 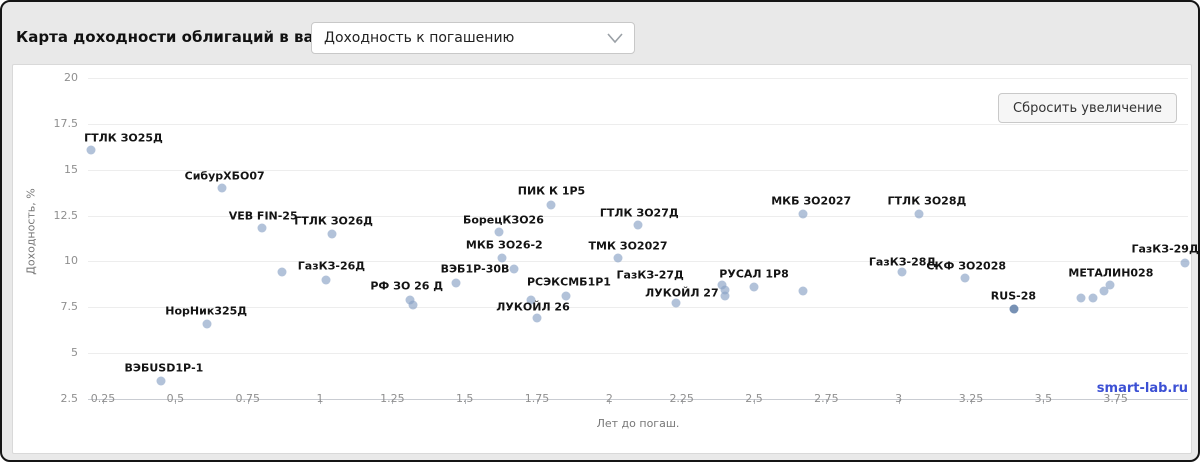 What do you see at coordinates (502, 258) in the screenshot?
I see `data-point-МКБ ЗО26-2` at bounding box center [502, 258].